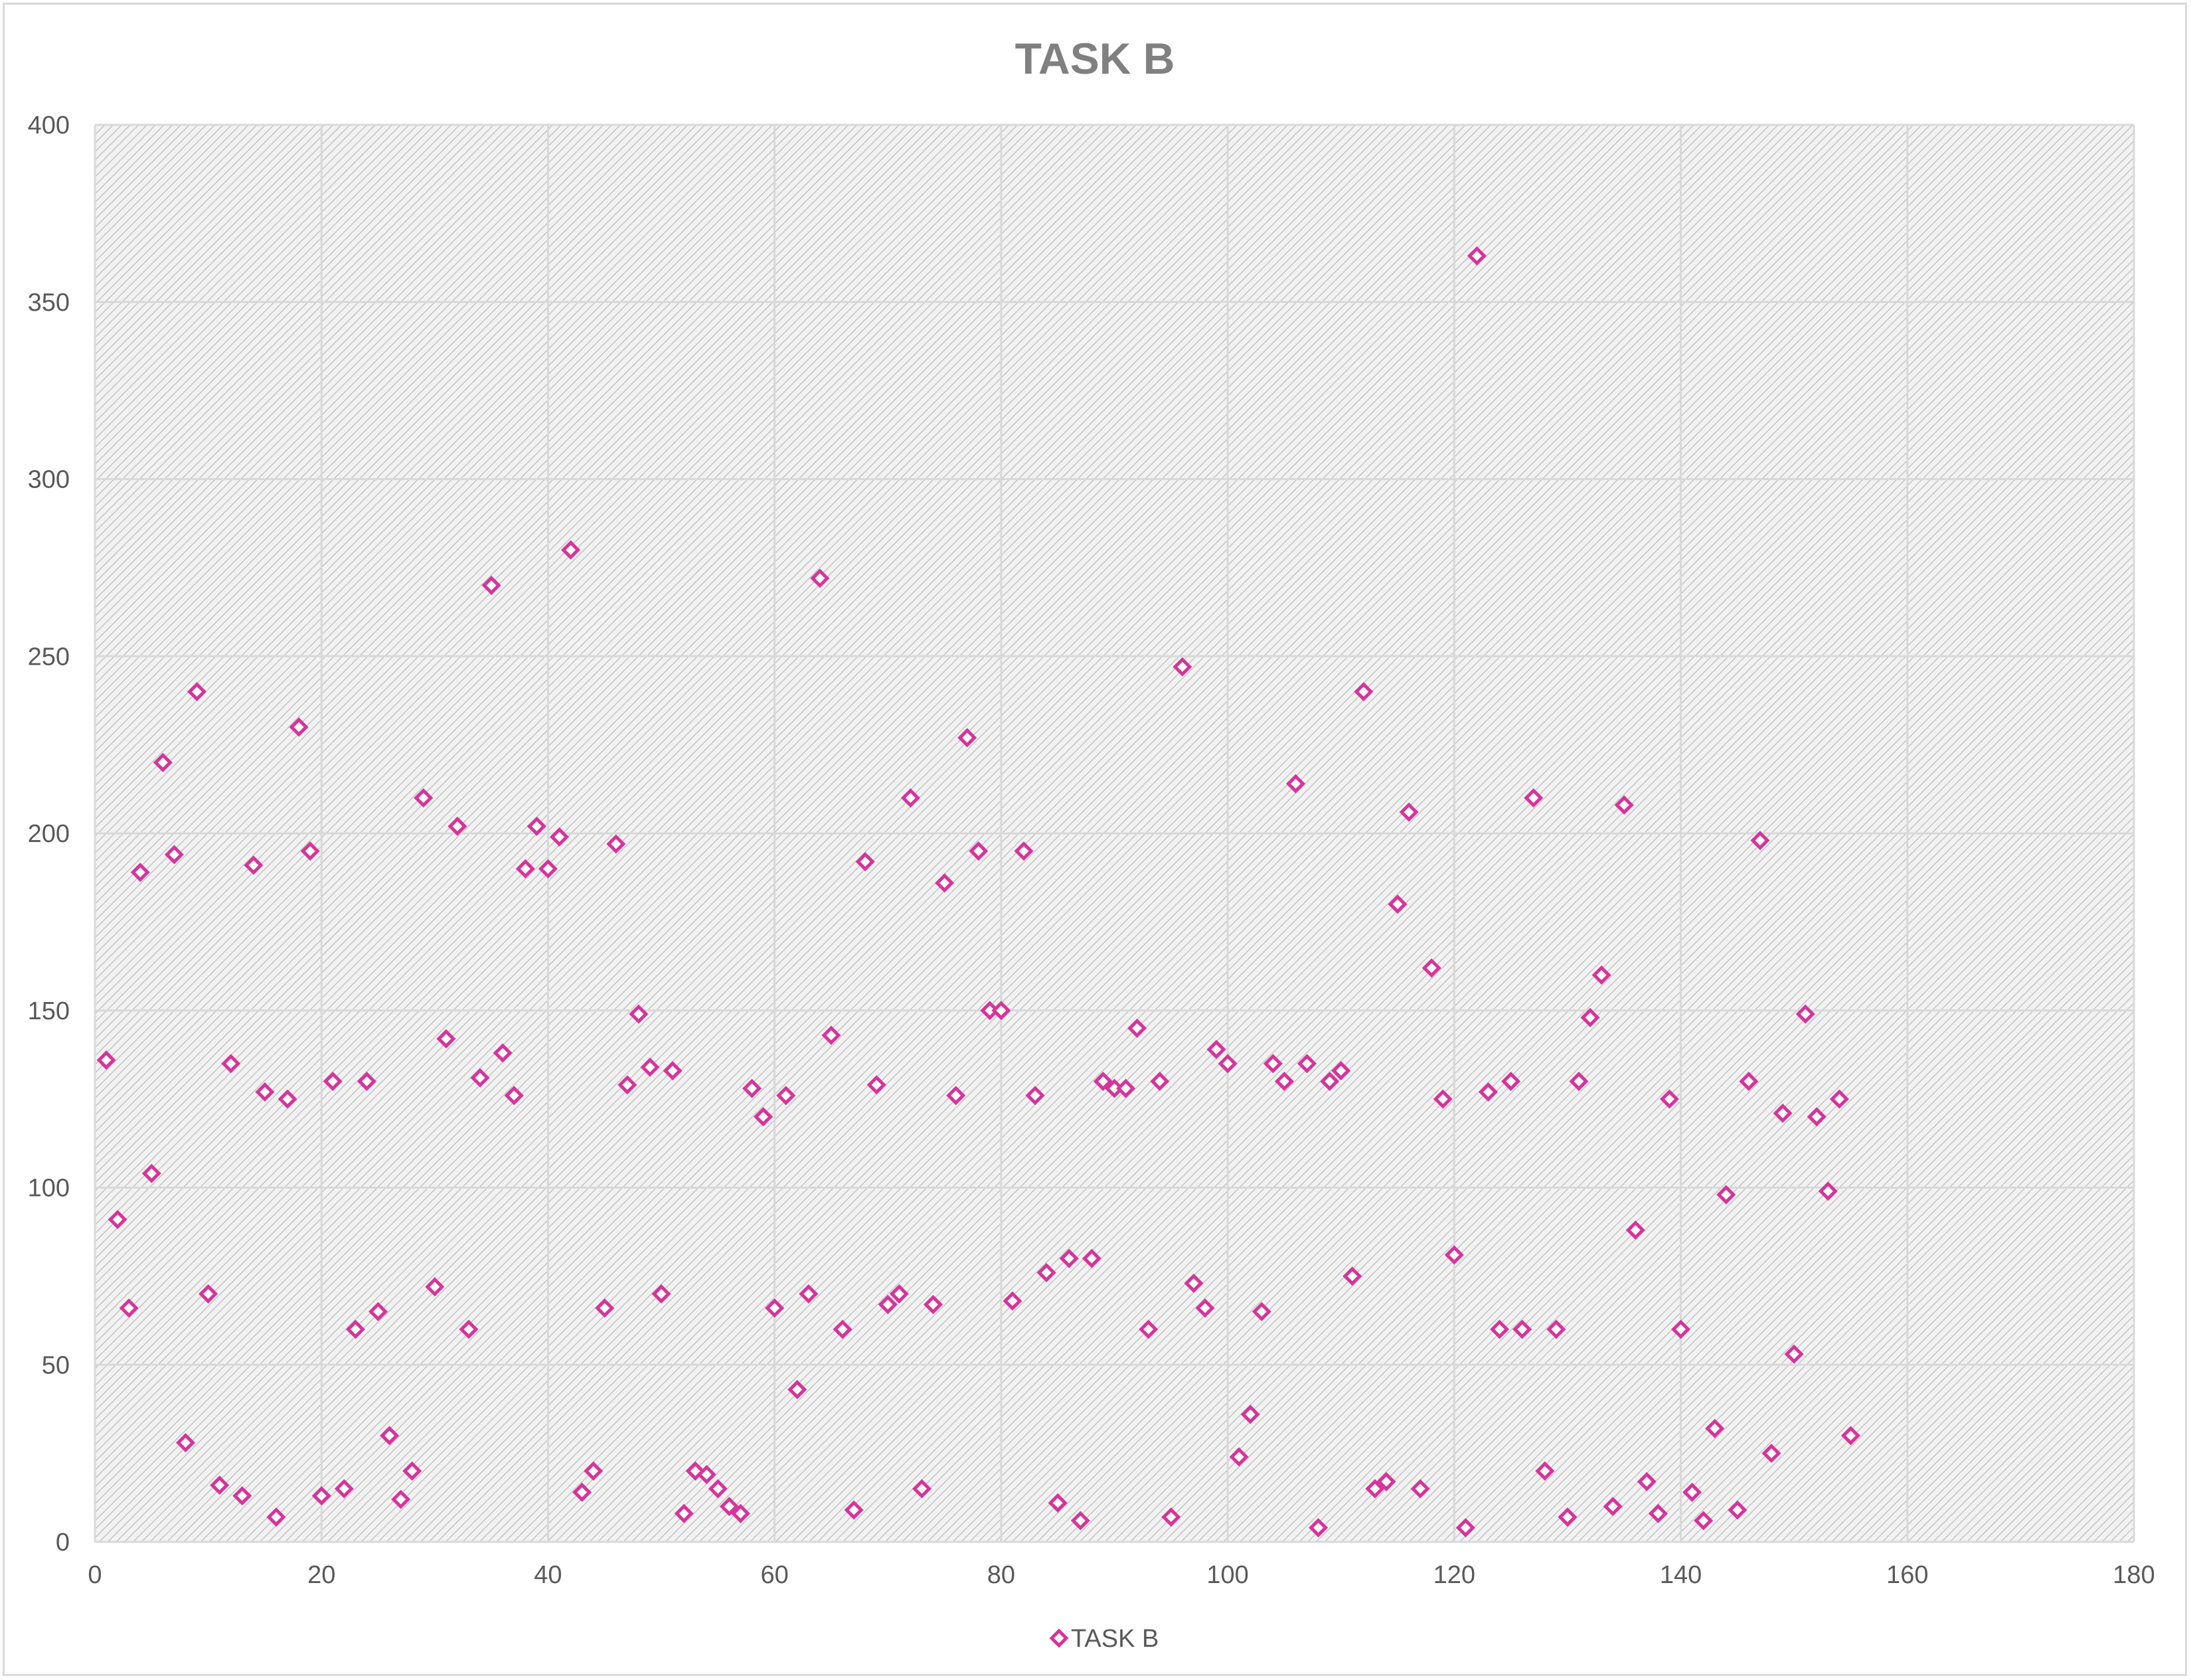 The image size is (2191, 1680). What do you see at coordinates (49, 303) in the screenshot?
I see `y-tick-label: 350` at bounding box center [49, 303].